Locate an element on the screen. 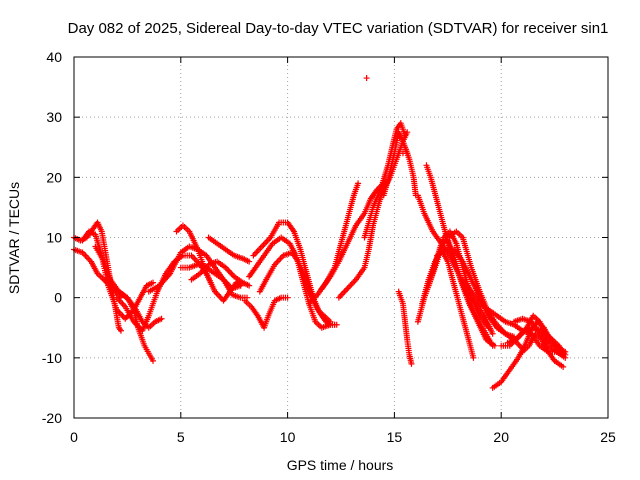  x-tick-label: 0 is located at coordinates (74, 437).